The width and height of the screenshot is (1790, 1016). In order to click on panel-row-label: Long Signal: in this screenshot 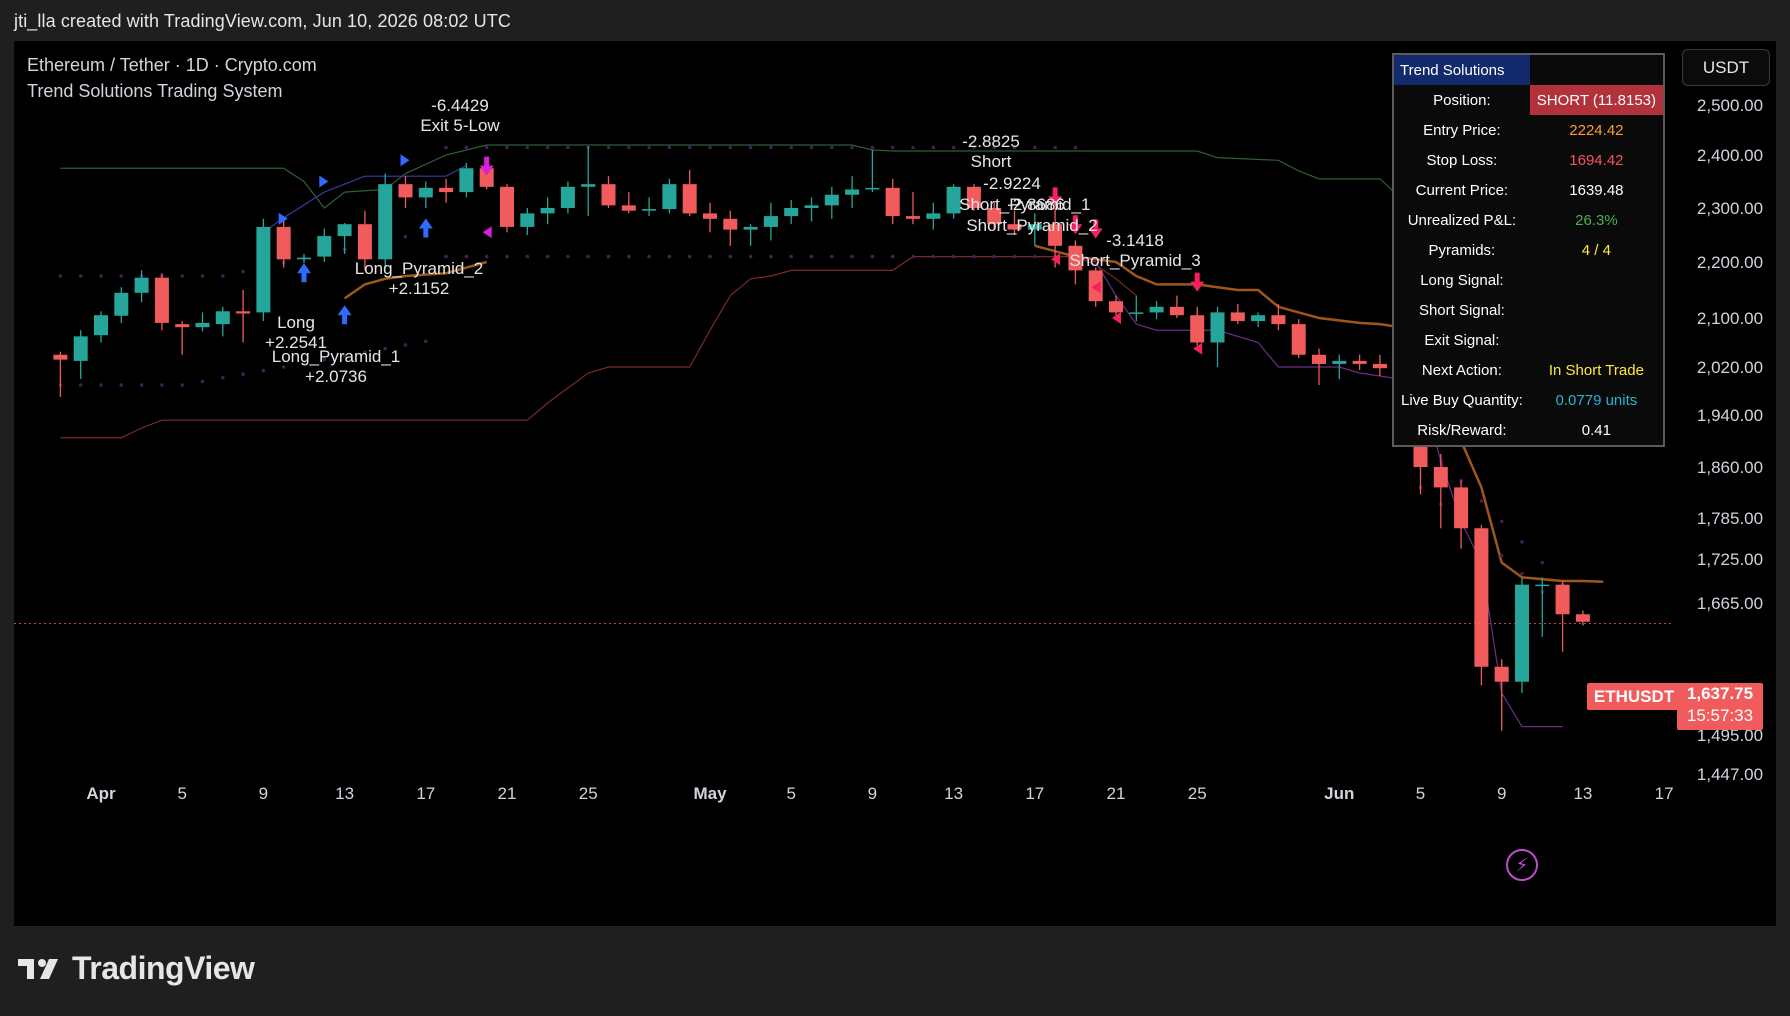, I will do `click(1462, 280)`.